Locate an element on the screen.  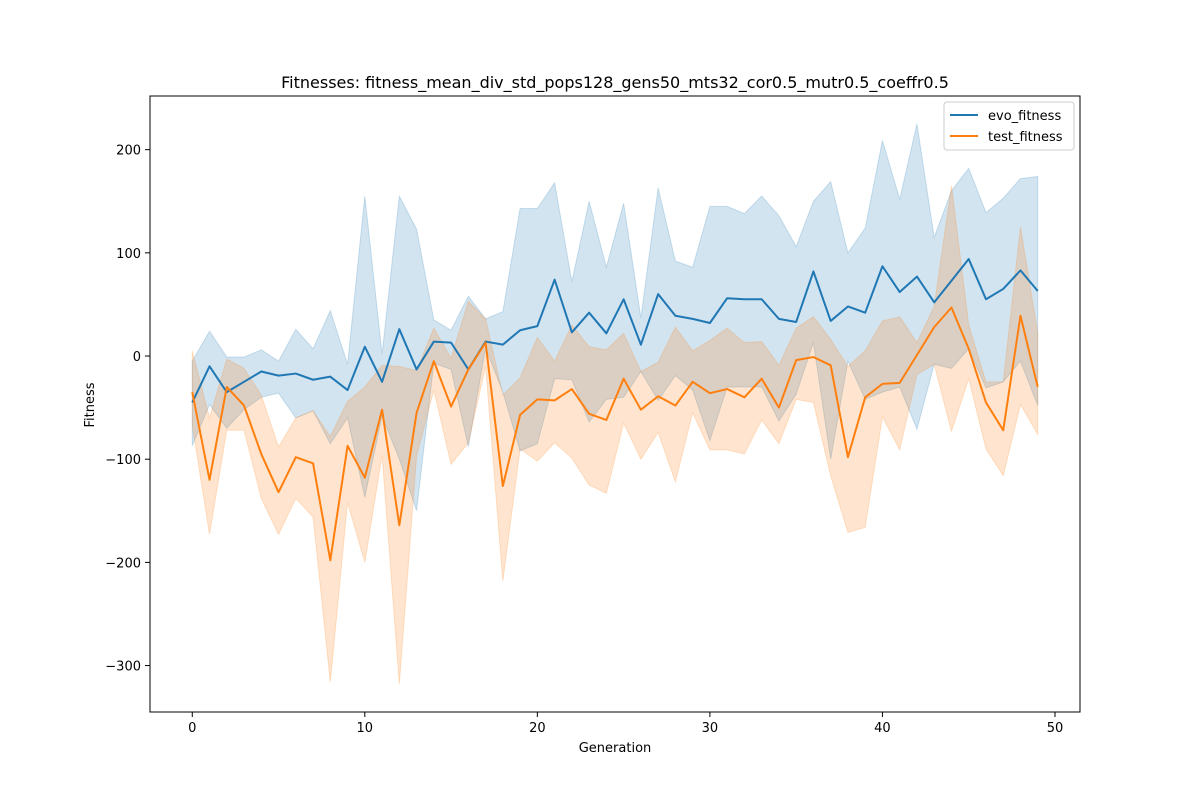
x-tick-label: 10 is located at coordinates (365, 728).